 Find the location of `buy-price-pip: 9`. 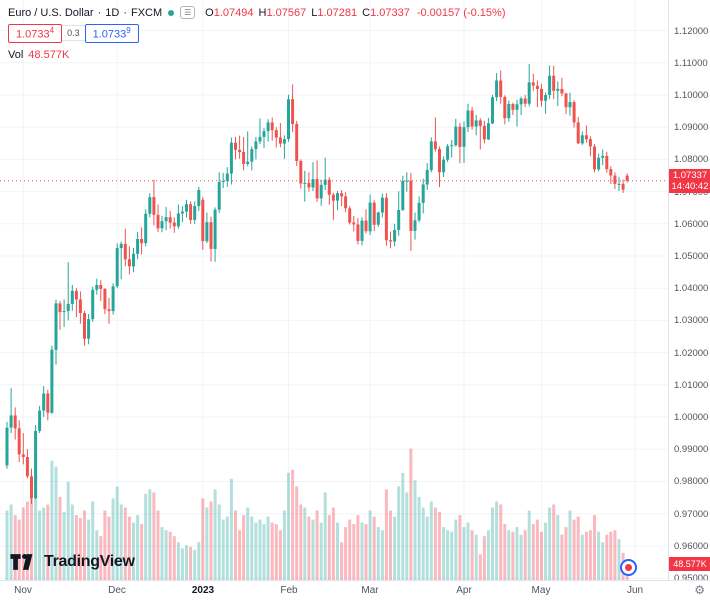

buy-price-pip: 9 is located at coordinates (128, 30).